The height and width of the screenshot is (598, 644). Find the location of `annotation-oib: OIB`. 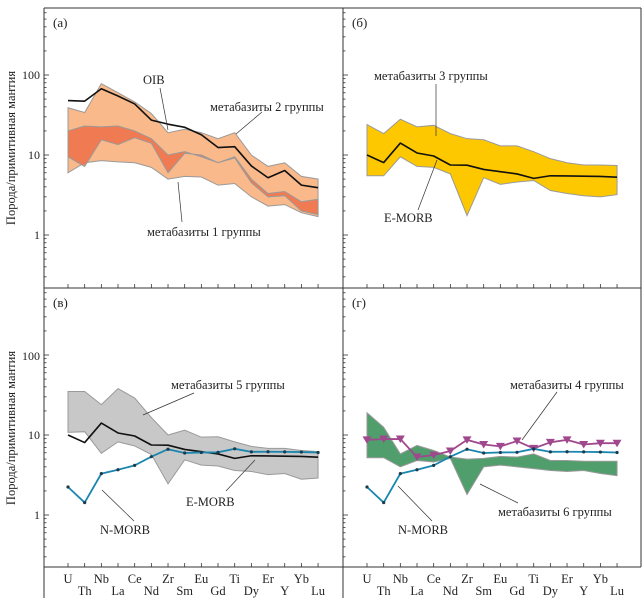

annotation-oib: OIB is located at coordinates (154, 80).